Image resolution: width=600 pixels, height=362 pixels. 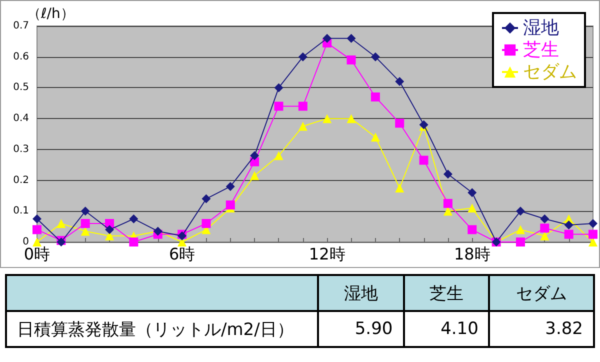 What do you see at coordinates (472, 254) in the screenshot?
I see `x-tick-label: 18時` at bounding box center [472, 254].